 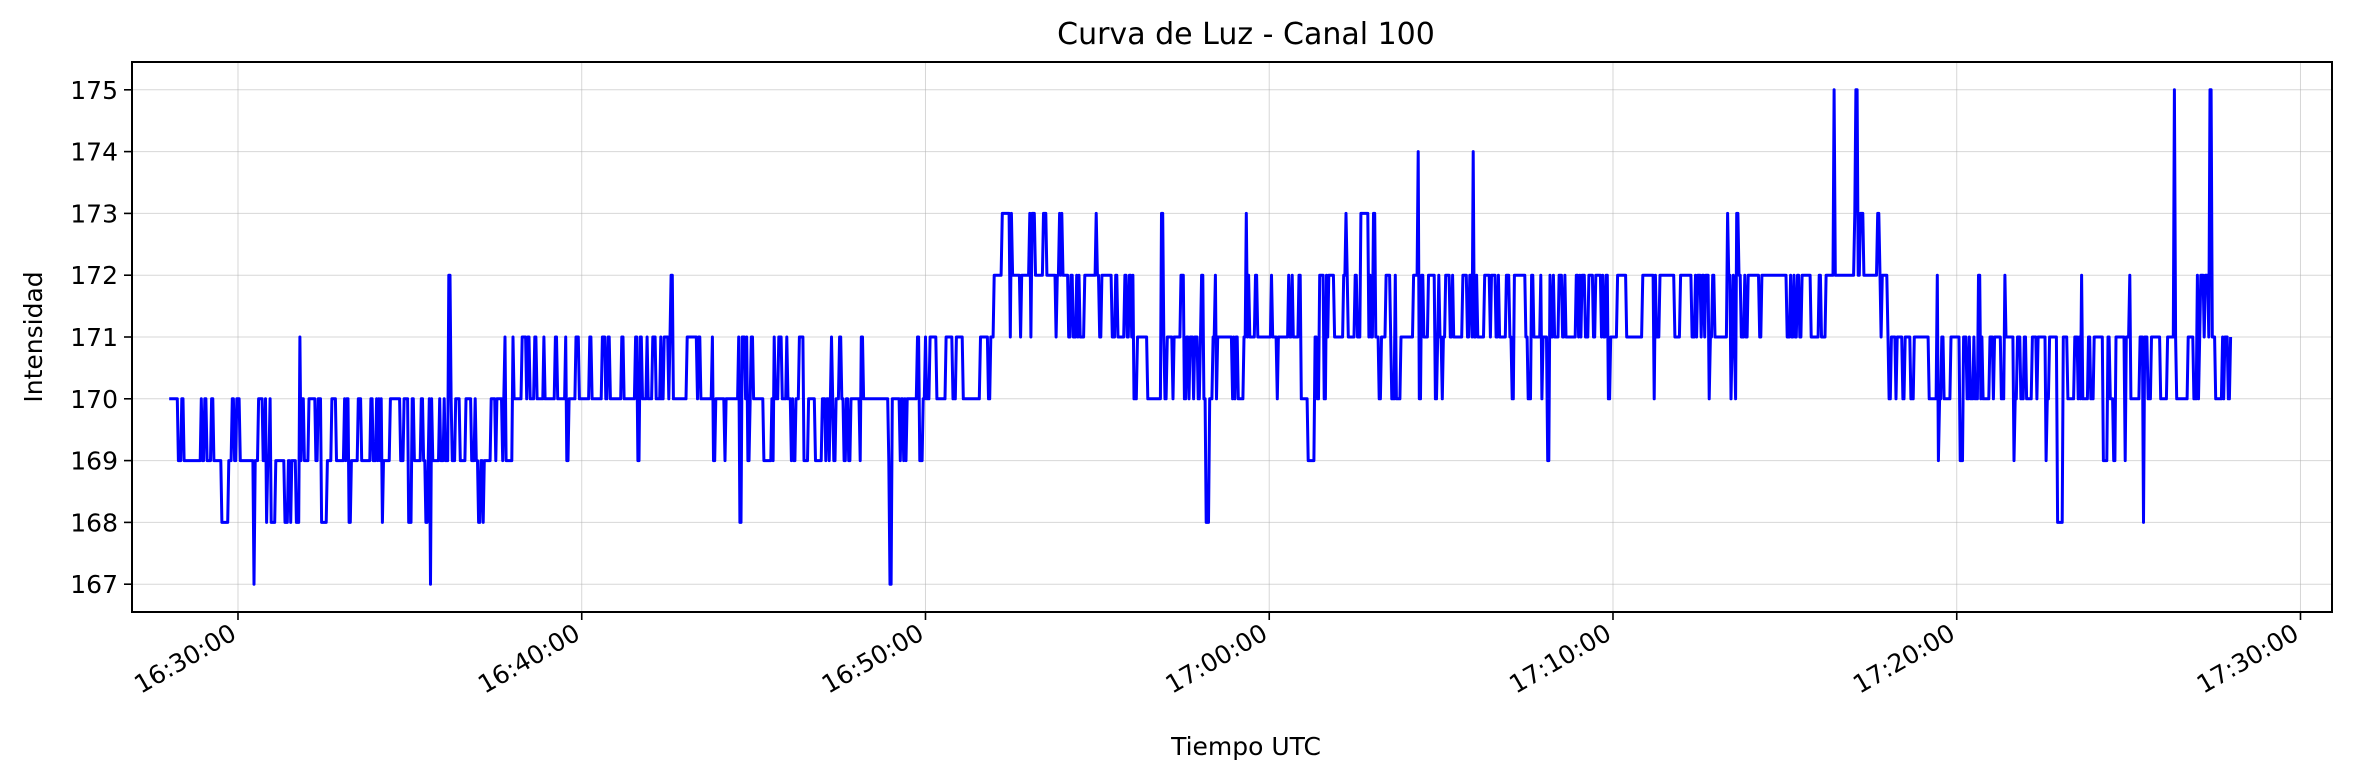 I want to click on chart-title: Curva de Luz - Canal 100, so click(x=1246, y=34).